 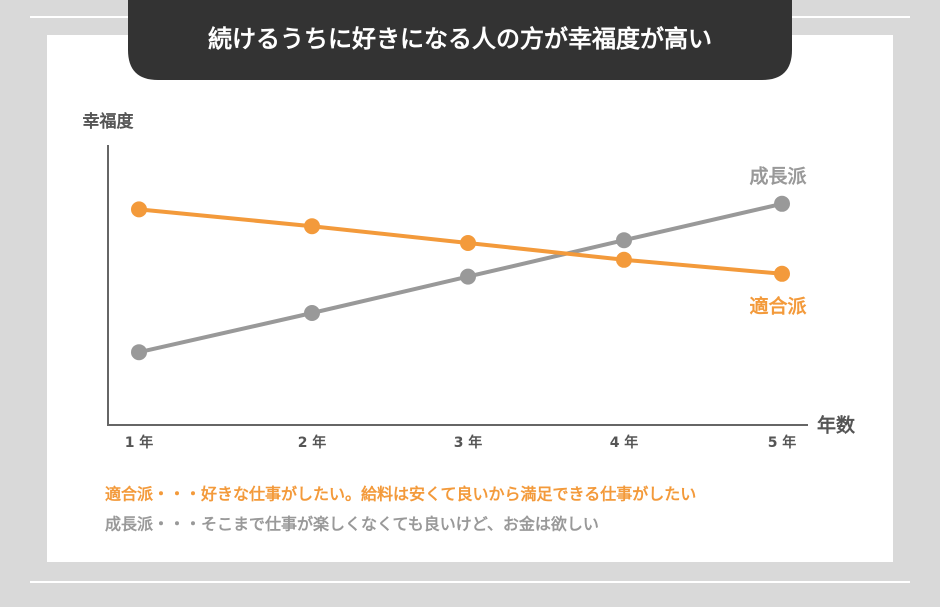 What do you see at coordinates (139, 442) in the screenshot?
I see `x-tick-label: 1 年` at bounding box center [139, 442].